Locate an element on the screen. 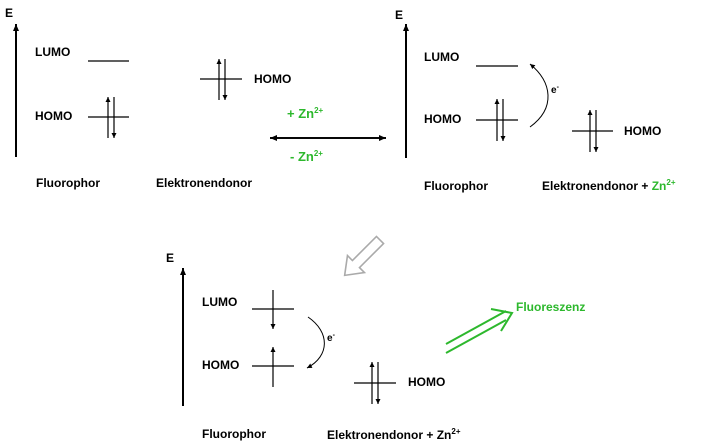 The width and height of the screenshot is (704, 446). forward-zn-charge: 2+ is located at coordinates (319, 110).